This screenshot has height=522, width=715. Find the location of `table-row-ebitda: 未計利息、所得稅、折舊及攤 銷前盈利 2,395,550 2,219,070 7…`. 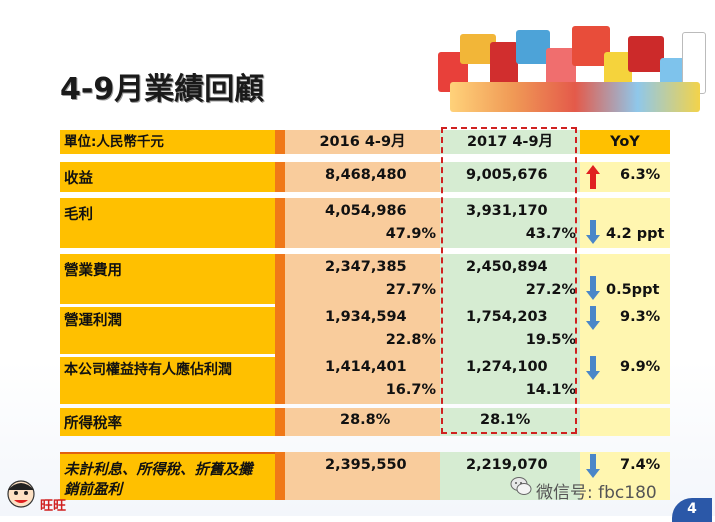

table-row-ebitda: 未計利息、所得稅、折舊及攤 銷前盈利 2,395,550 2,219,070 7… is located at coordinates (365, 476).